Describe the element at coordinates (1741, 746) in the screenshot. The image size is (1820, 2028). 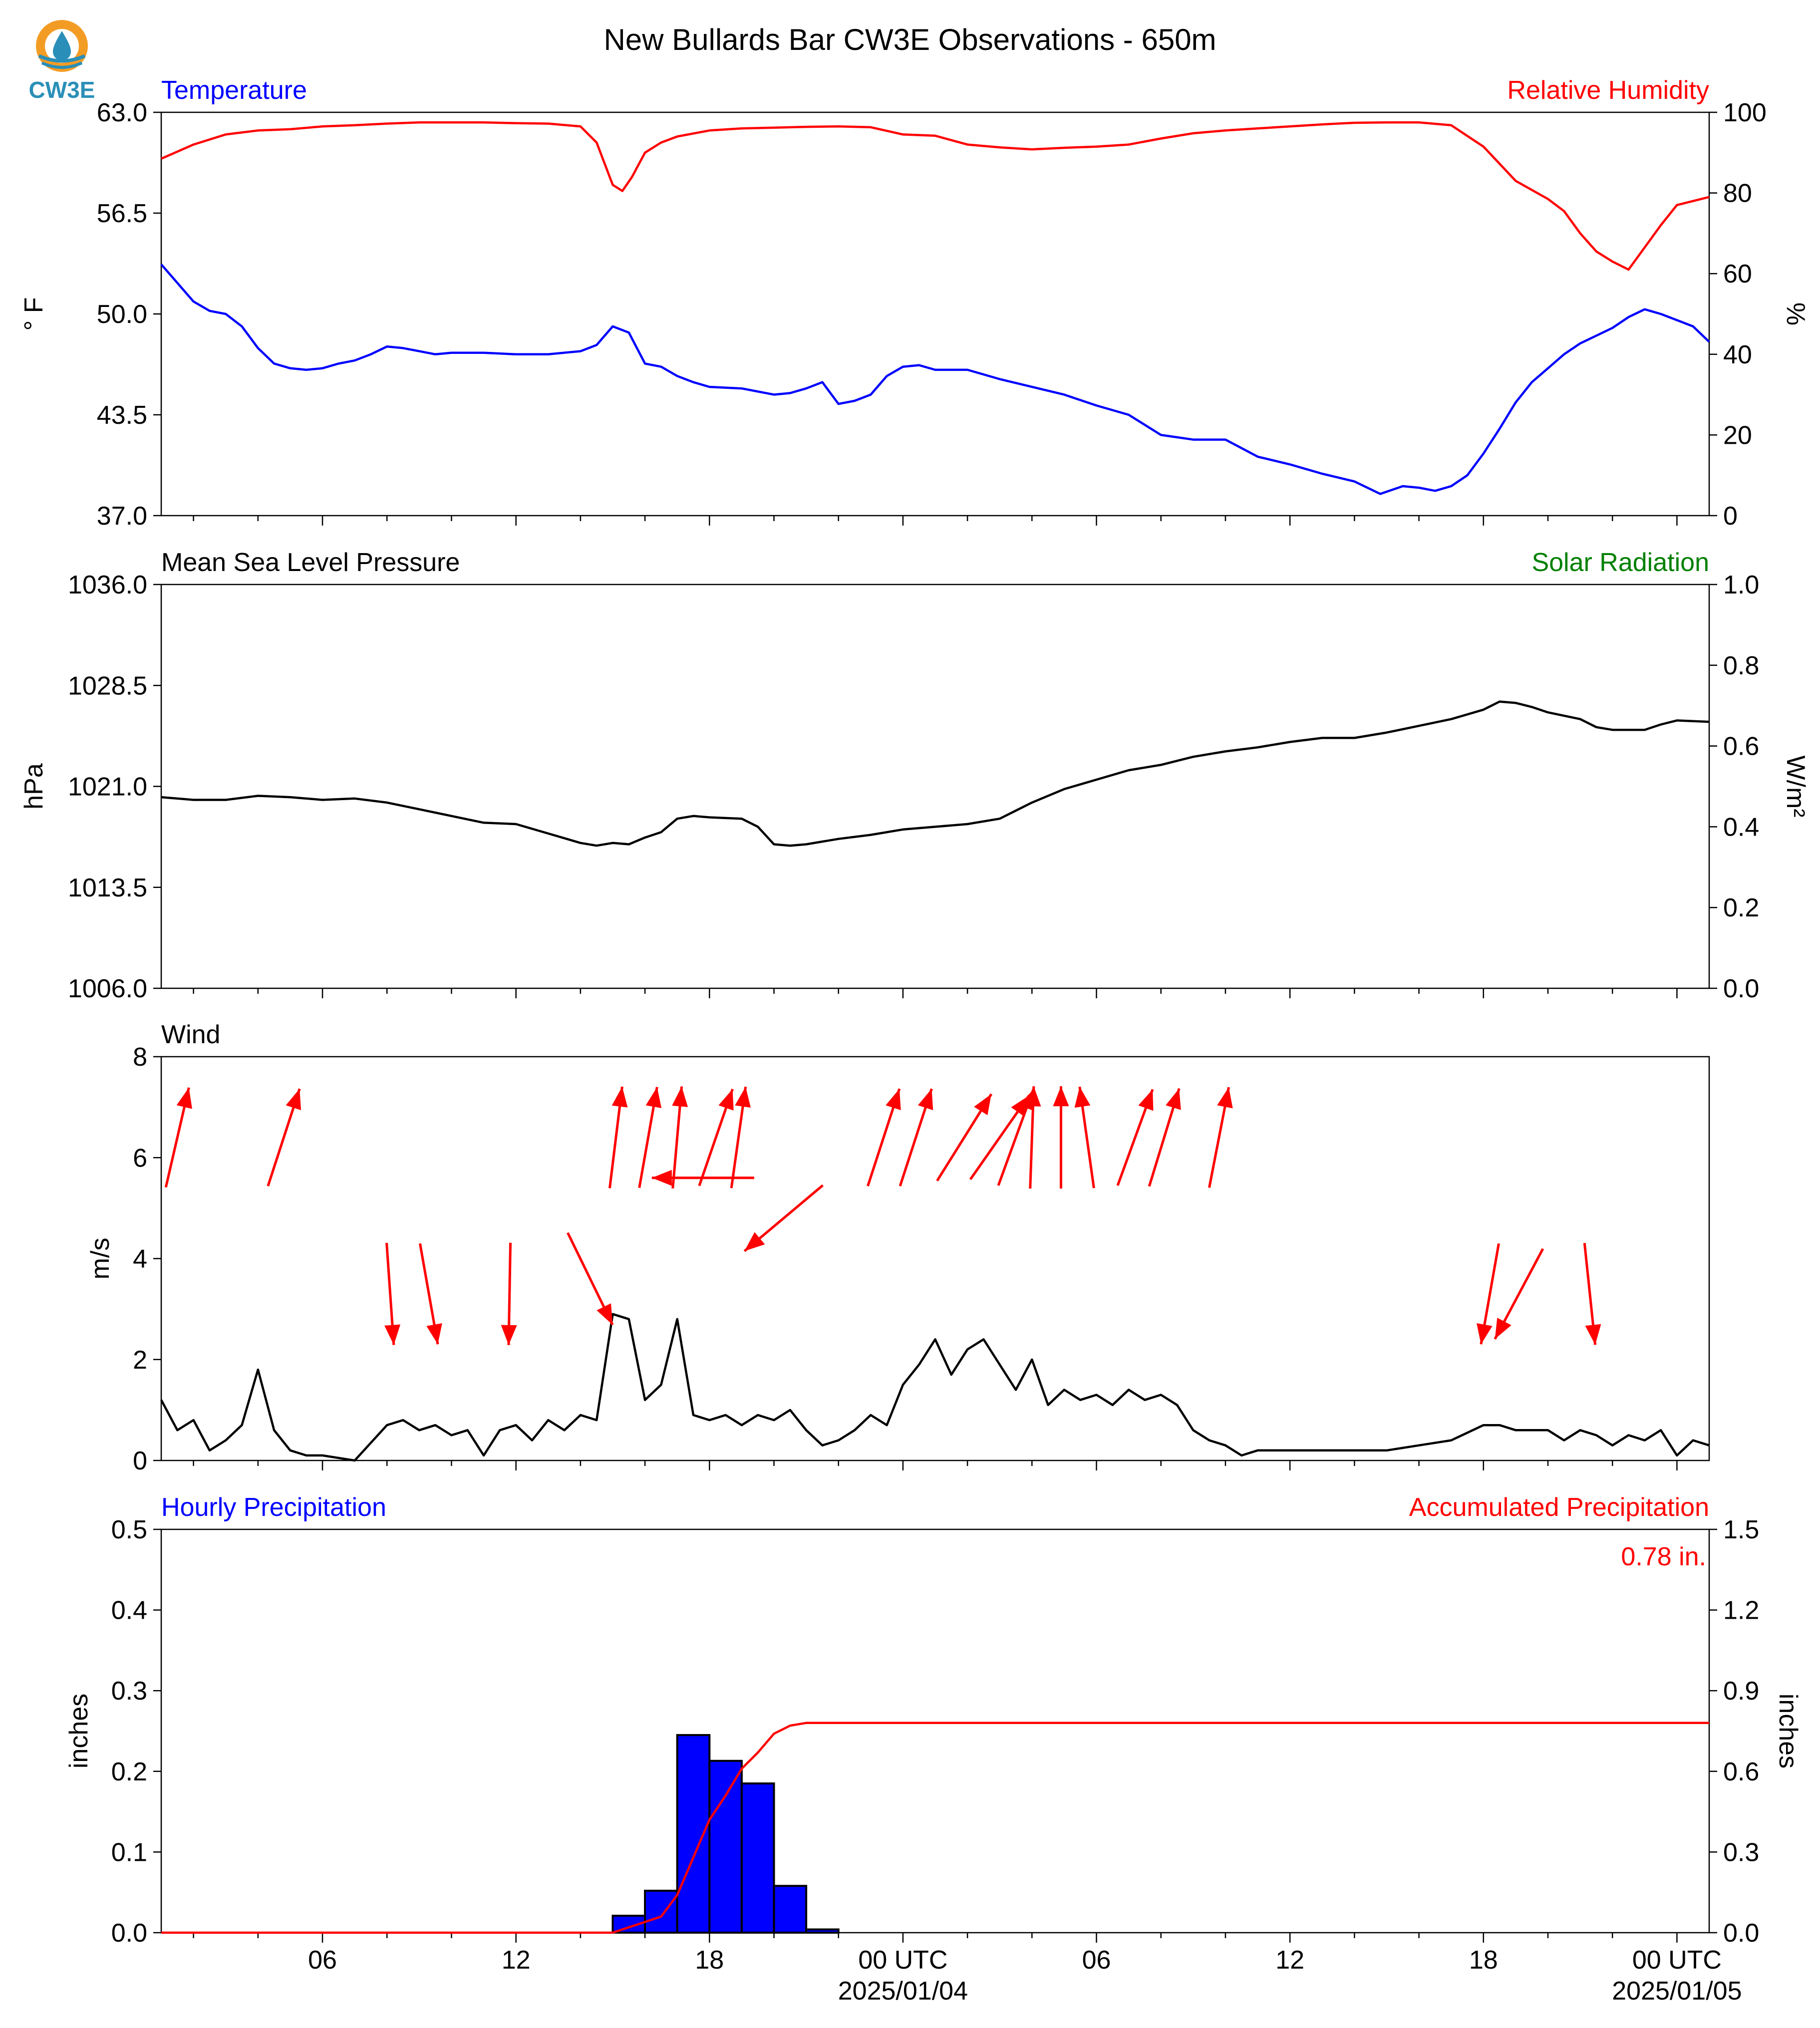
I see `y-tick-label-right: 0.6` at that location.